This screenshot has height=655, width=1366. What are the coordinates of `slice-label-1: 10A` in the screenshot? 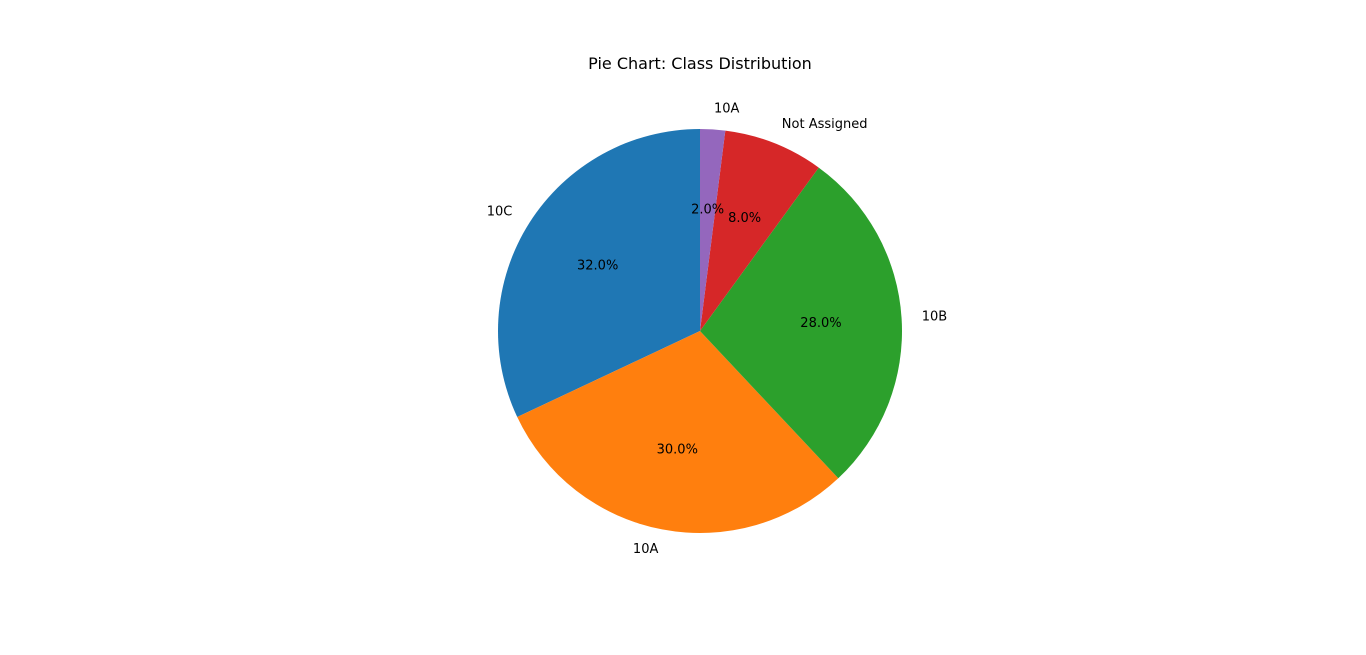 It's located at (646, 549).